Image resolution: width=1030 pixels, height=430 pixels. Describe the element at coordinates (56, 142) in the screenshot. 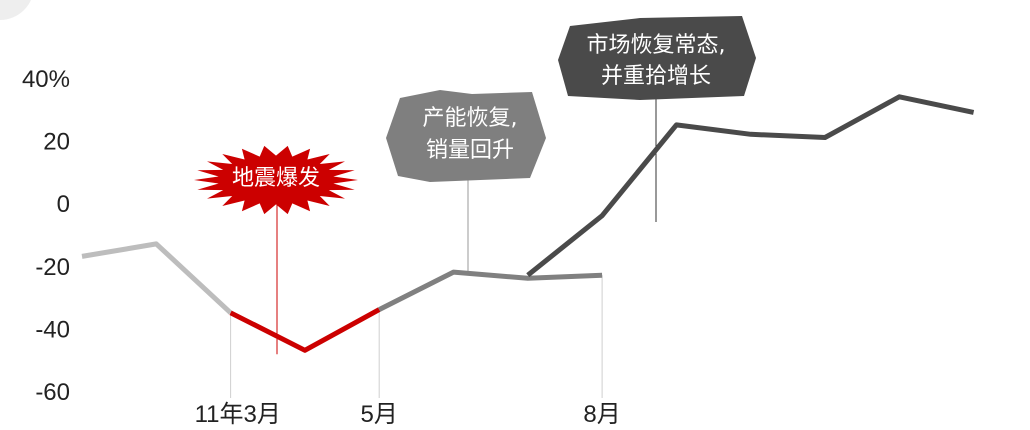

I see `y-tick-label: 20` at that location.